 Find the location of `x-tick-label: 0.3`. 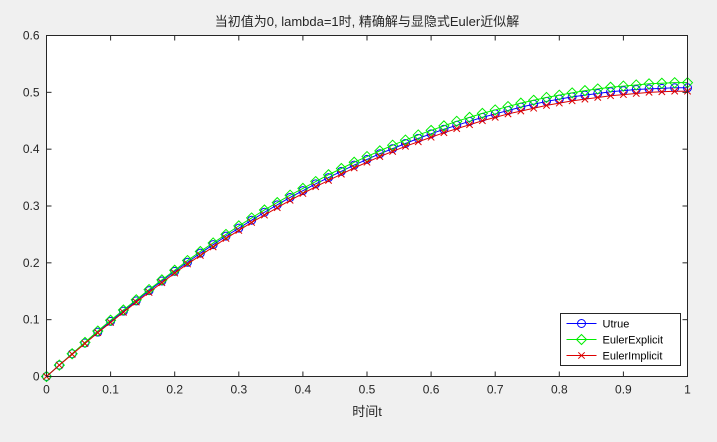

x-tick-label: 0.3 is located at coordinates (238, 390).